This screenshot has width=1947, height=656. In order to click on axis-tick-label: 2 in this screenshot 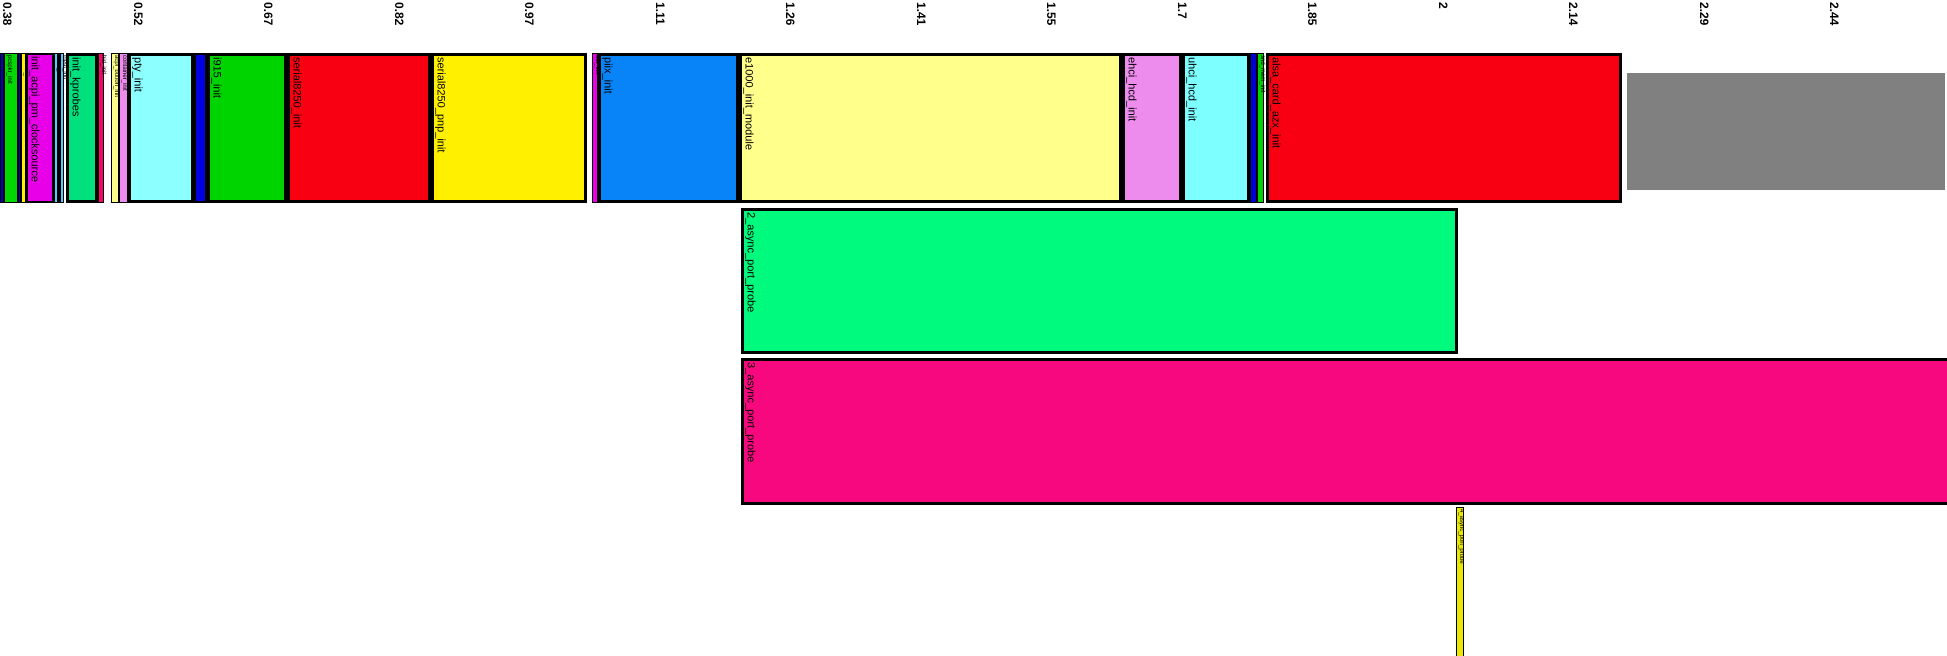, I will do `click(1443, 5)`.